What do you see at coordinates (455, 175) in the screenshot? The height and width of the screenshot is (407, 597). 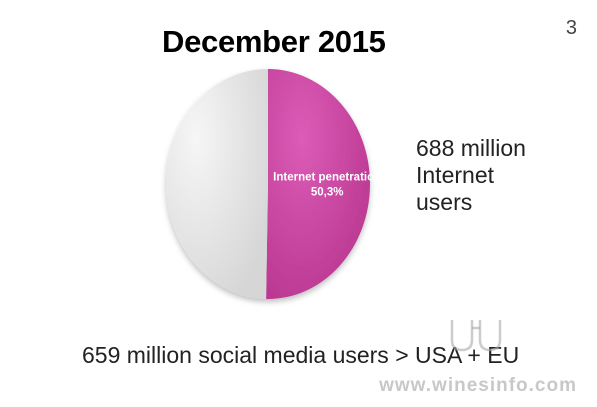 I see `internet-users-line-2: Internet` at bounding box center [455, 175].